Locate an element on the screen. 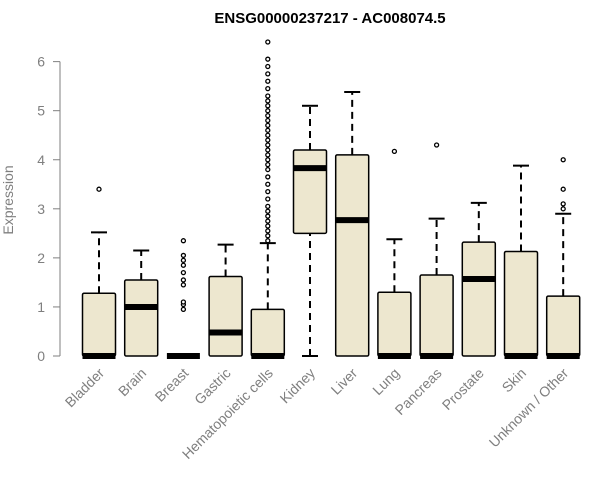 This screenshot has height=500, width=600. box-liver is located at coordinates (352, 224).